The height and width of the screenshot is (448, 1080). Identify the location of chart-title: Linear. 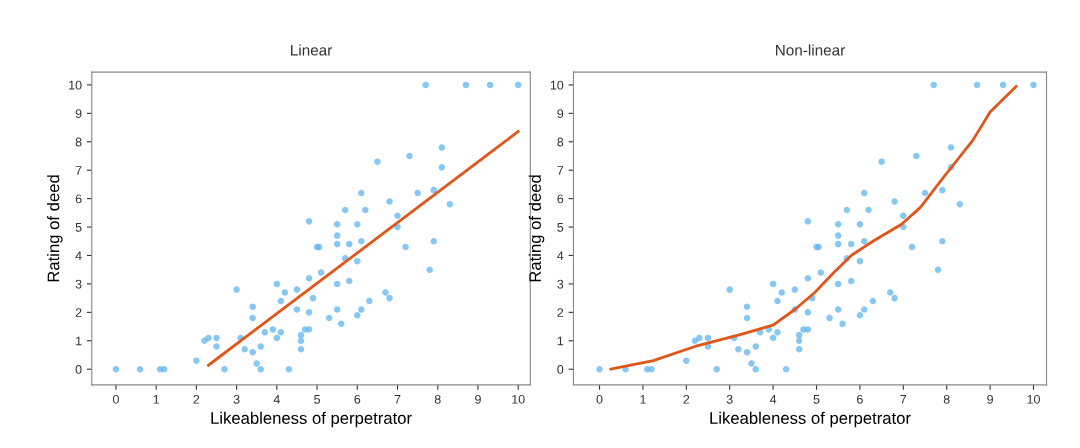
(312, 50).